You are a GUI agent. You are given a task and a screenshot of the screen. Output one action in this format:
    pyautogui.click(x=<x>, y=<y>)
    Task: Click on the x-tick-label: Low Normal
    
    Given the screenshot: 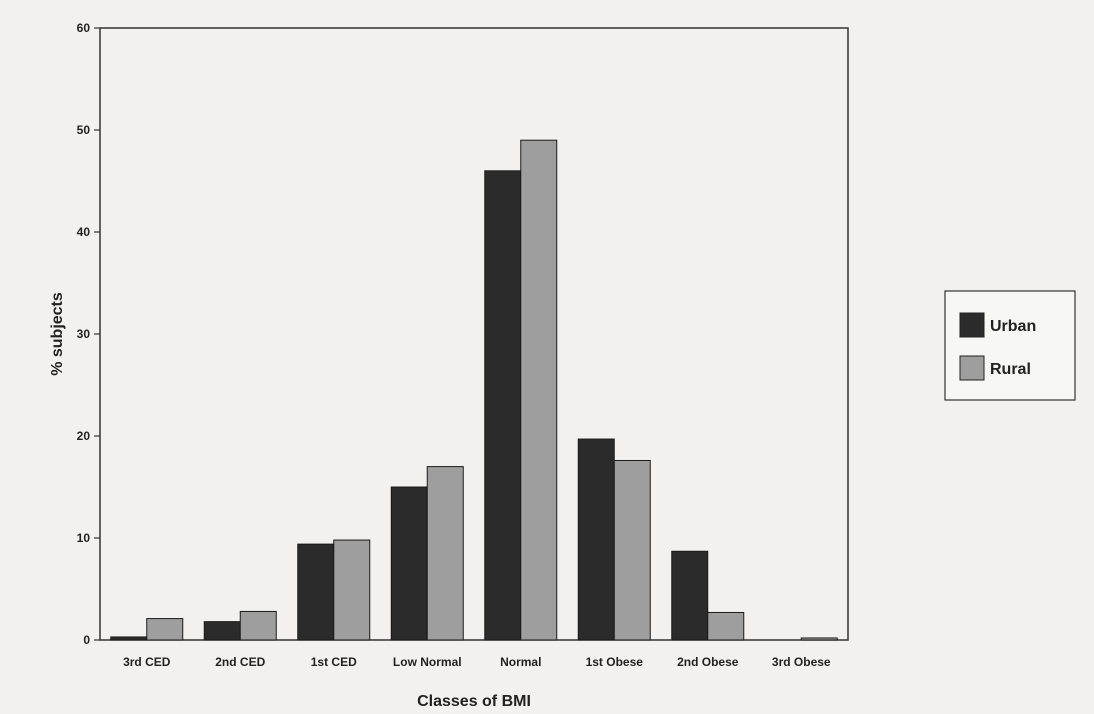 What is the action you would take?
    pyautogui.click(x=427, y=662)
    